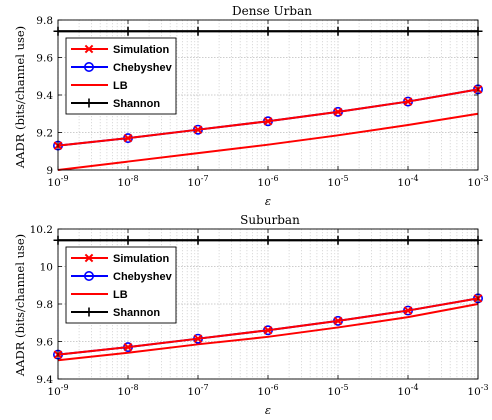  I want to click on chart-title: Suburban, so click(270, 220).